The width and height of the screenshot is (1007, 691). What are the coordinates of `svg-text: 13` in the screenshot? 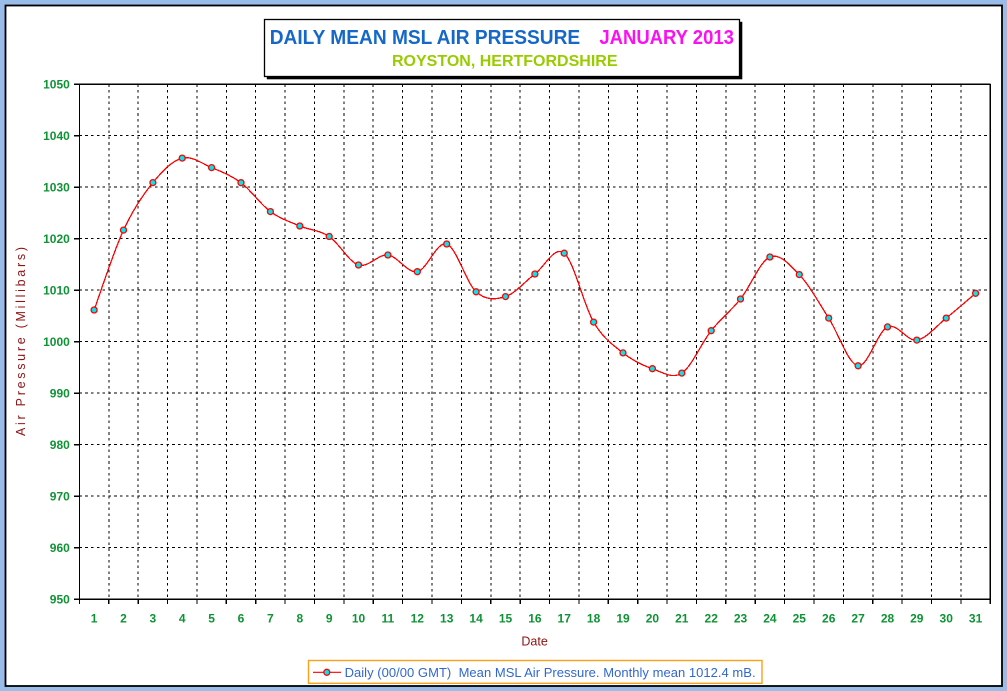 It's located at (447, 619).